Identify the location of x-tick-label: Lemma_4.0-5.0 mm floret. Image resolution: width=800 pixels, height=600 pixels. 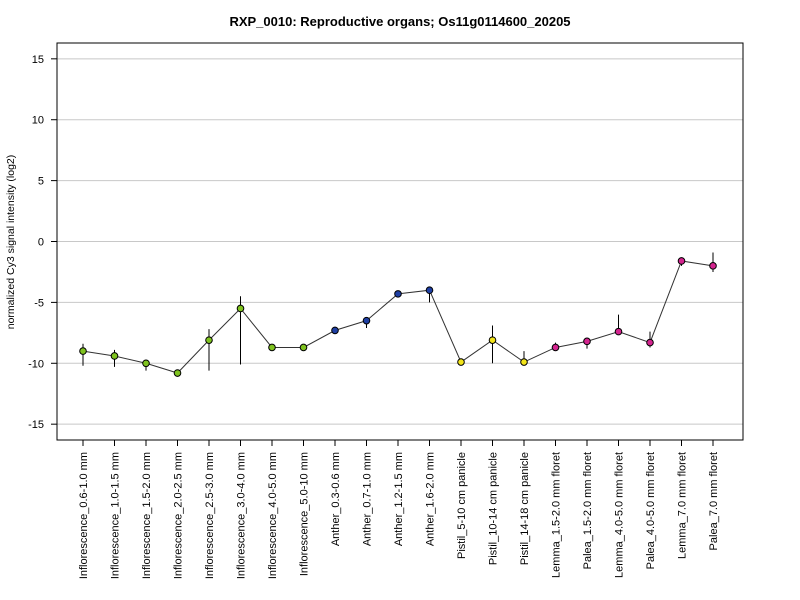
(620, 515).